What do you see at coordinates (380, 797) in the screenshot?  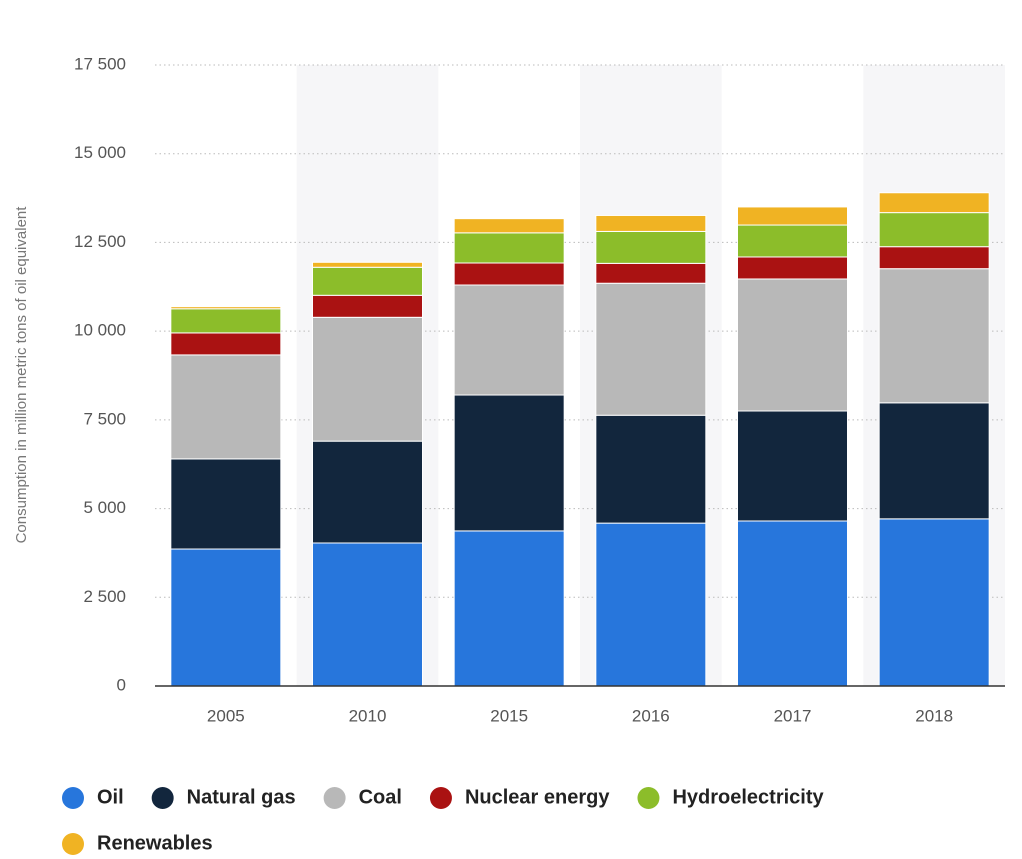 I see `legend-label: Coal` at bounding box center [380, 797].